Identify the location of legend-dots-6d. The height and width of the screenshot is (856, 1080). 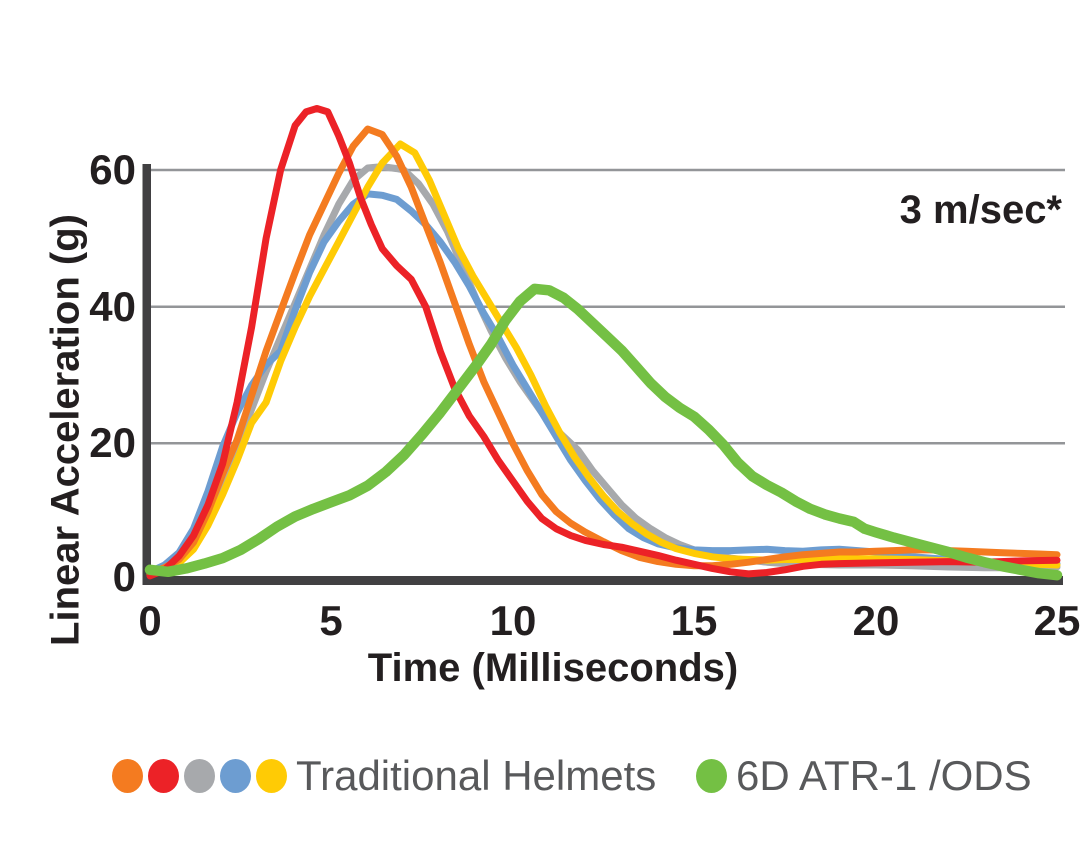
(714, 776).